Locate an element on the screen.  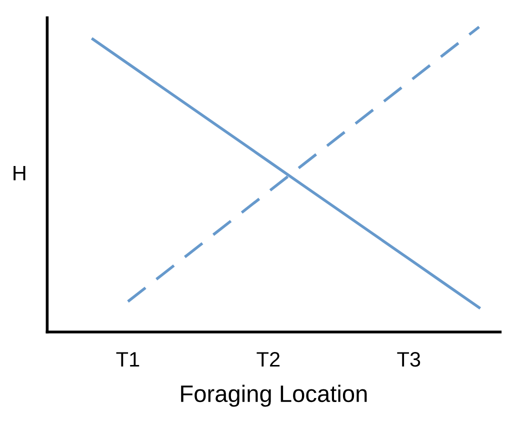
x-tick-label: T3 is located at coordinates (408, 359).